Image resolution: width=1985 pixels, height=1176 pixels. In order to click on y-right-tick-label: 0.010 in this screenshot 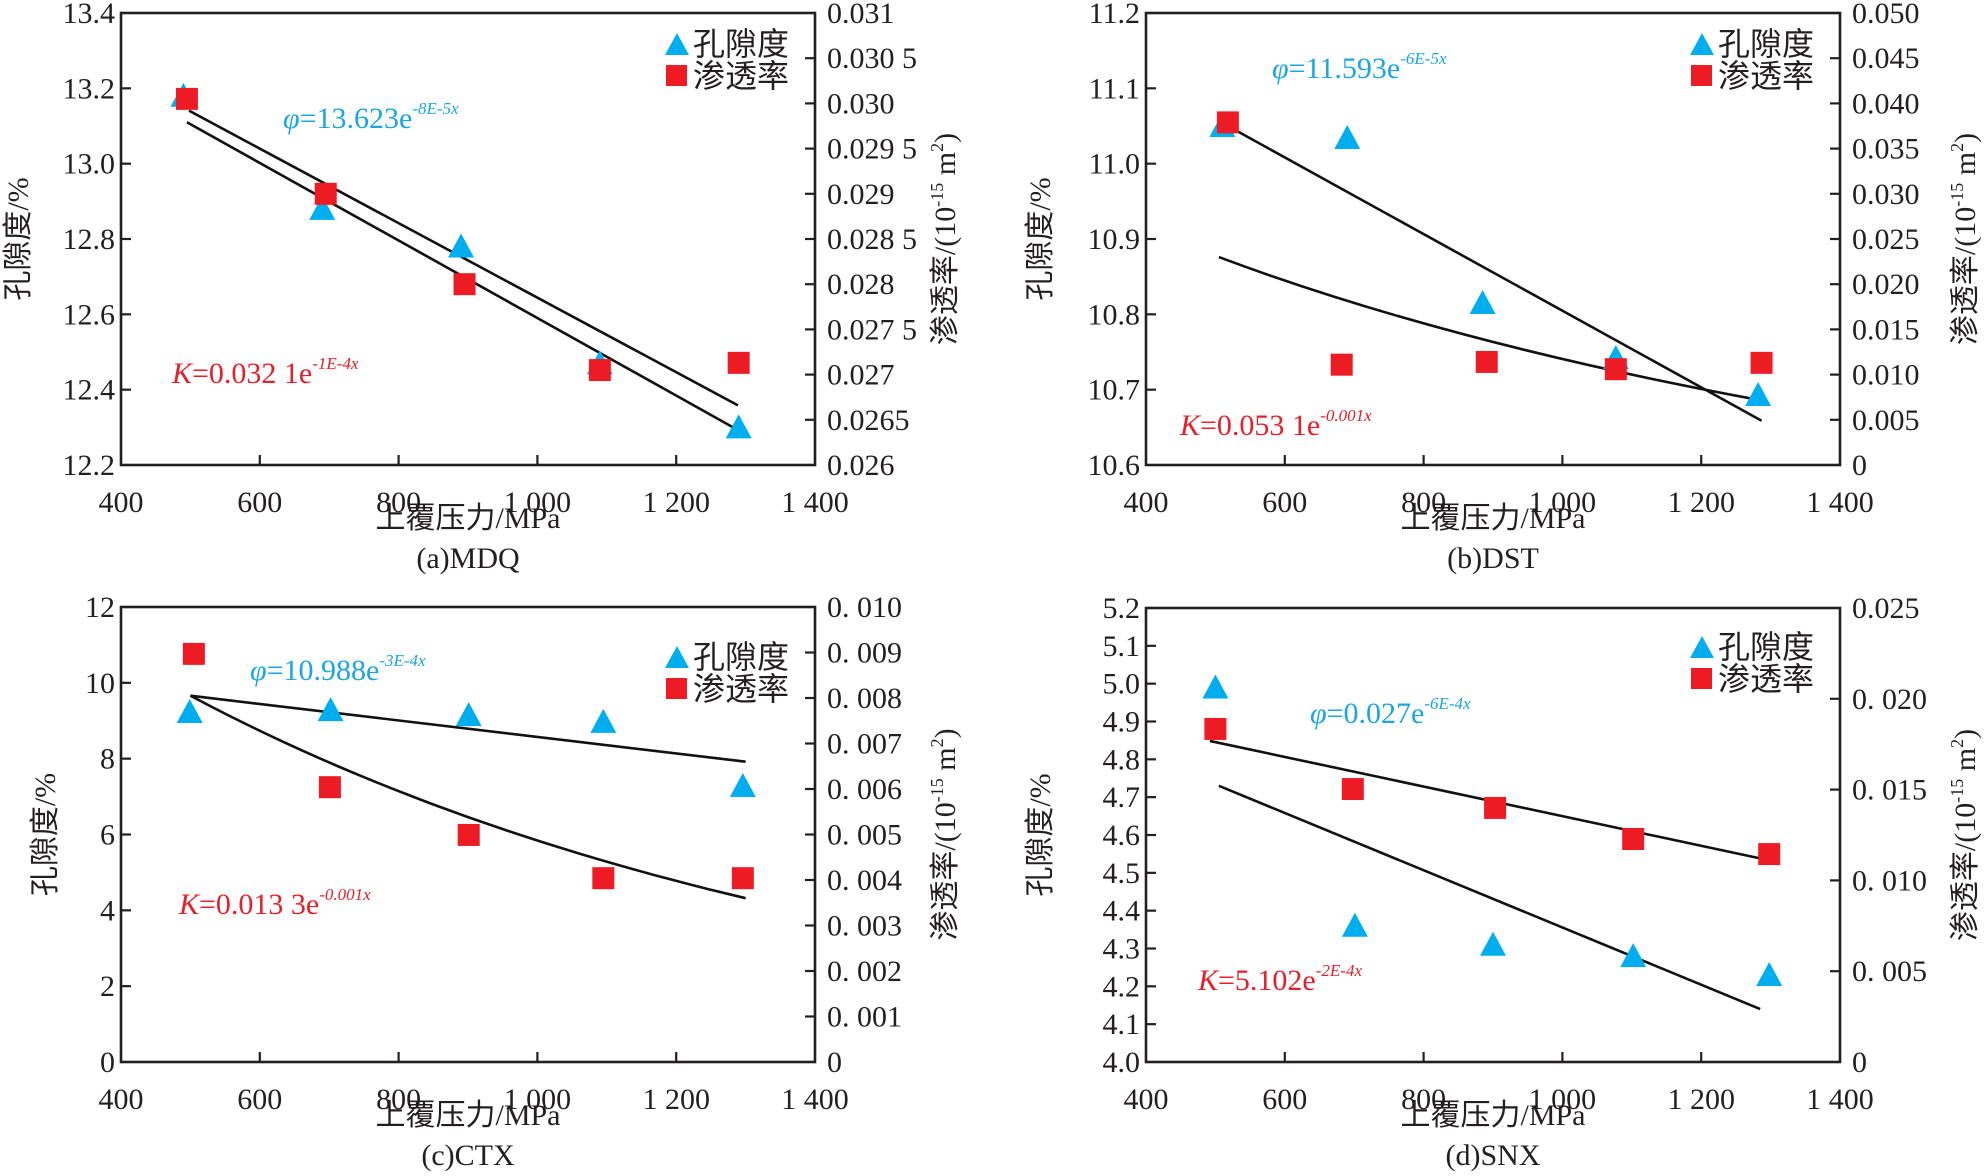, I will do `click(1886, 375)`.